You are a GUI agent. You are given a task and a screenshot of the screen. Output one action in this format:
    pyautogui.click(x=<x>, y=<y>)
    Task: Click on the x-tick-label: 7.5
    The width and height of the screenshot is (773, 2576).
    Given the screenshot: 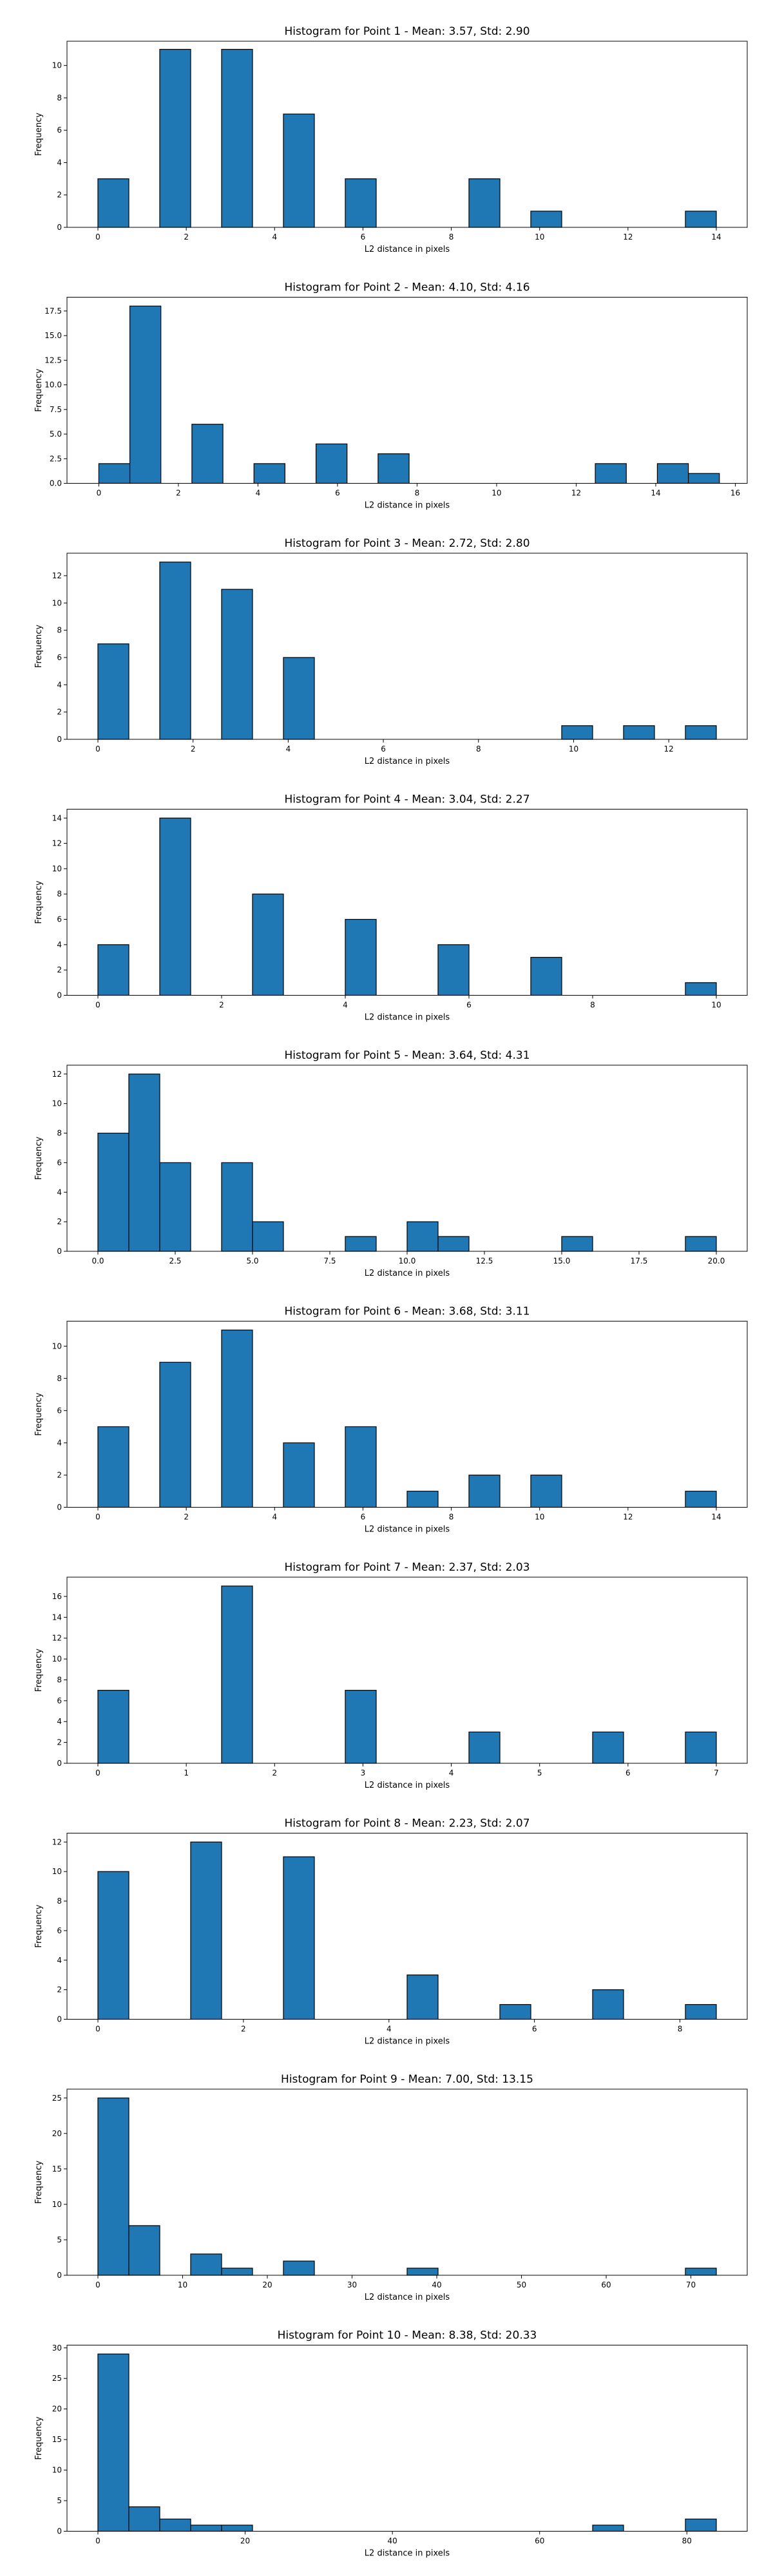 What is the action you would take?
    pyautogui.click(x=329, y=1260)
    